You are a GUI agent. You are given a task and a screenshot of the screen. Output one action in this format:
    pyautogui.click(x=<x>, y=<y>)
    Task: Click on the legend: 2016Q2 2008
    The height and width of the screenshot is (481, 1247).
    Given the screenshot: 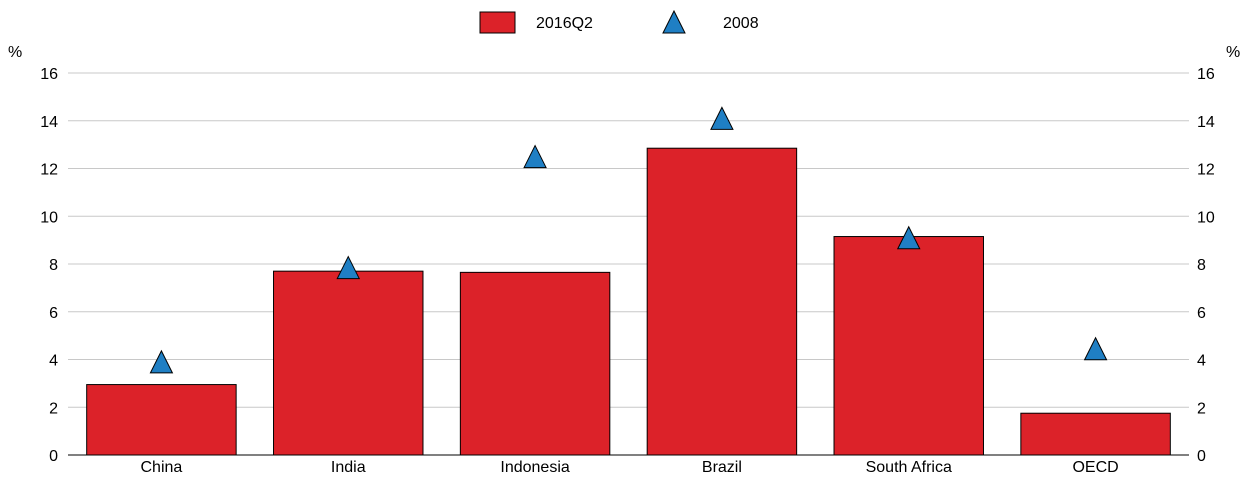 What is the action you would take?
    pyautogui.click(x=619, y=21)
    